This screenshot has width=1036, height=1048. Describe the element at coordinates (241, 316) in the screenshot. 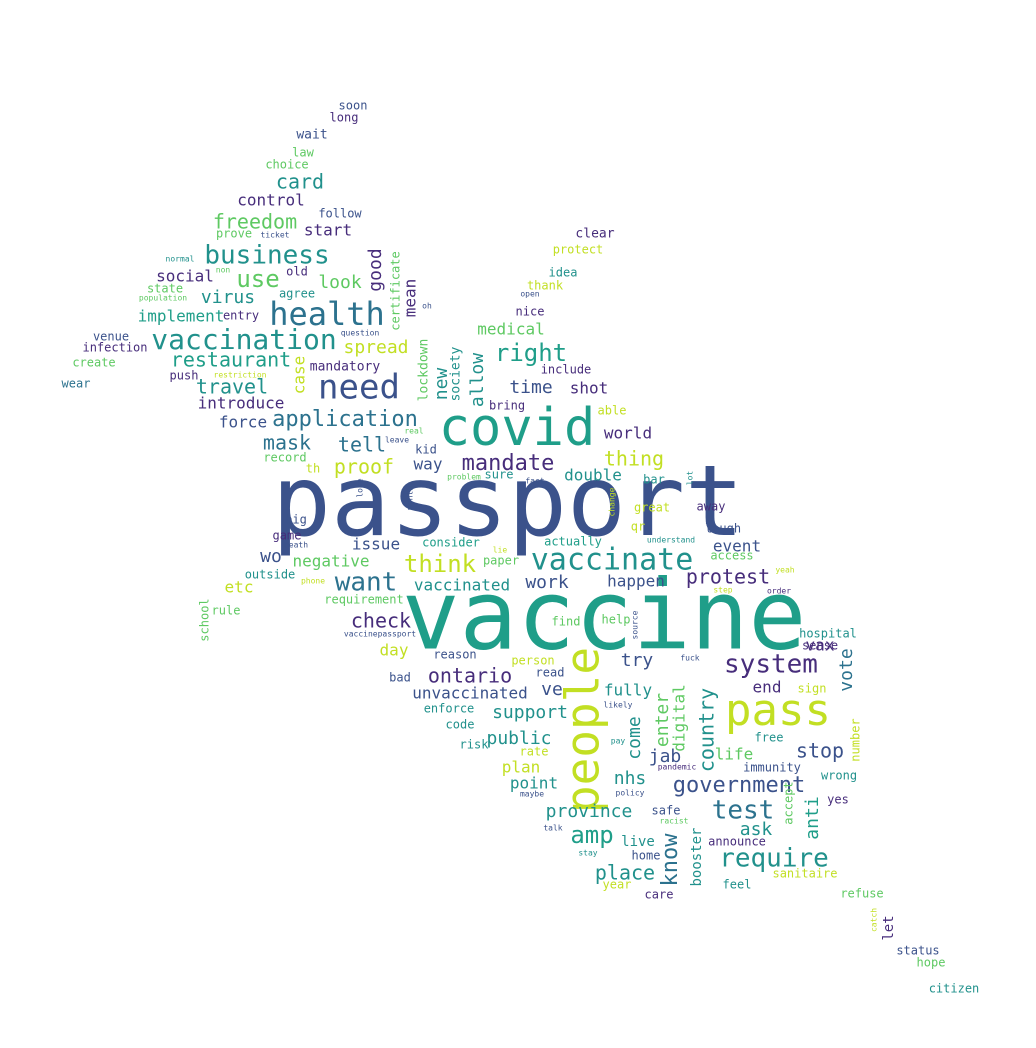

I see `word-entry: entry` at that location.